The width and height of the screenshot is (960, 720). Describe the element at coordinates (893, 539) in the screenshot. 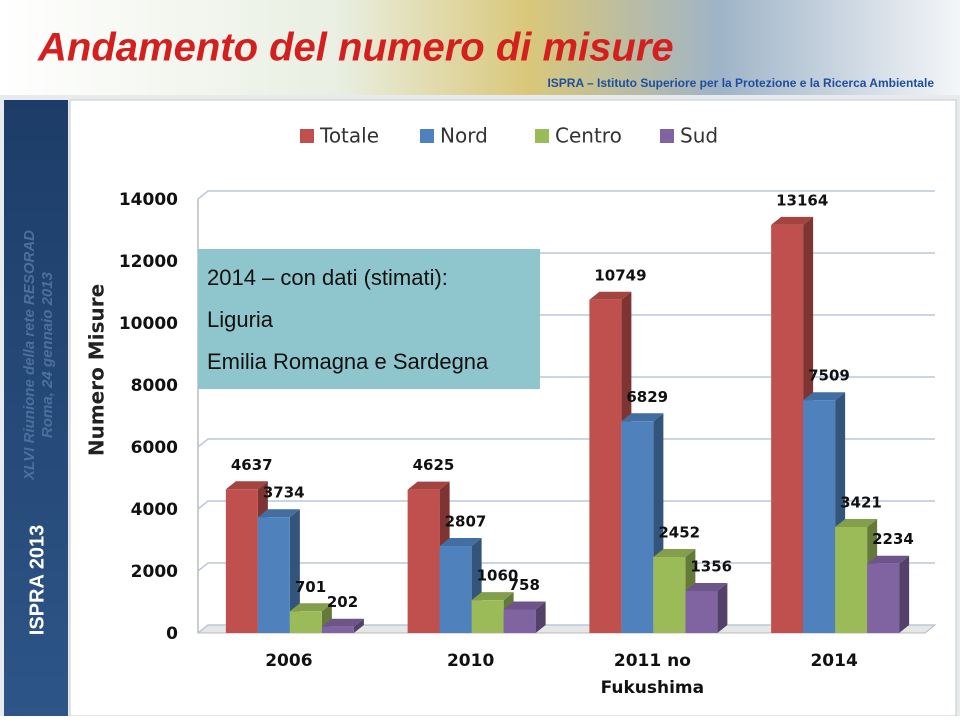

I see `data-label: 2234` at that location.